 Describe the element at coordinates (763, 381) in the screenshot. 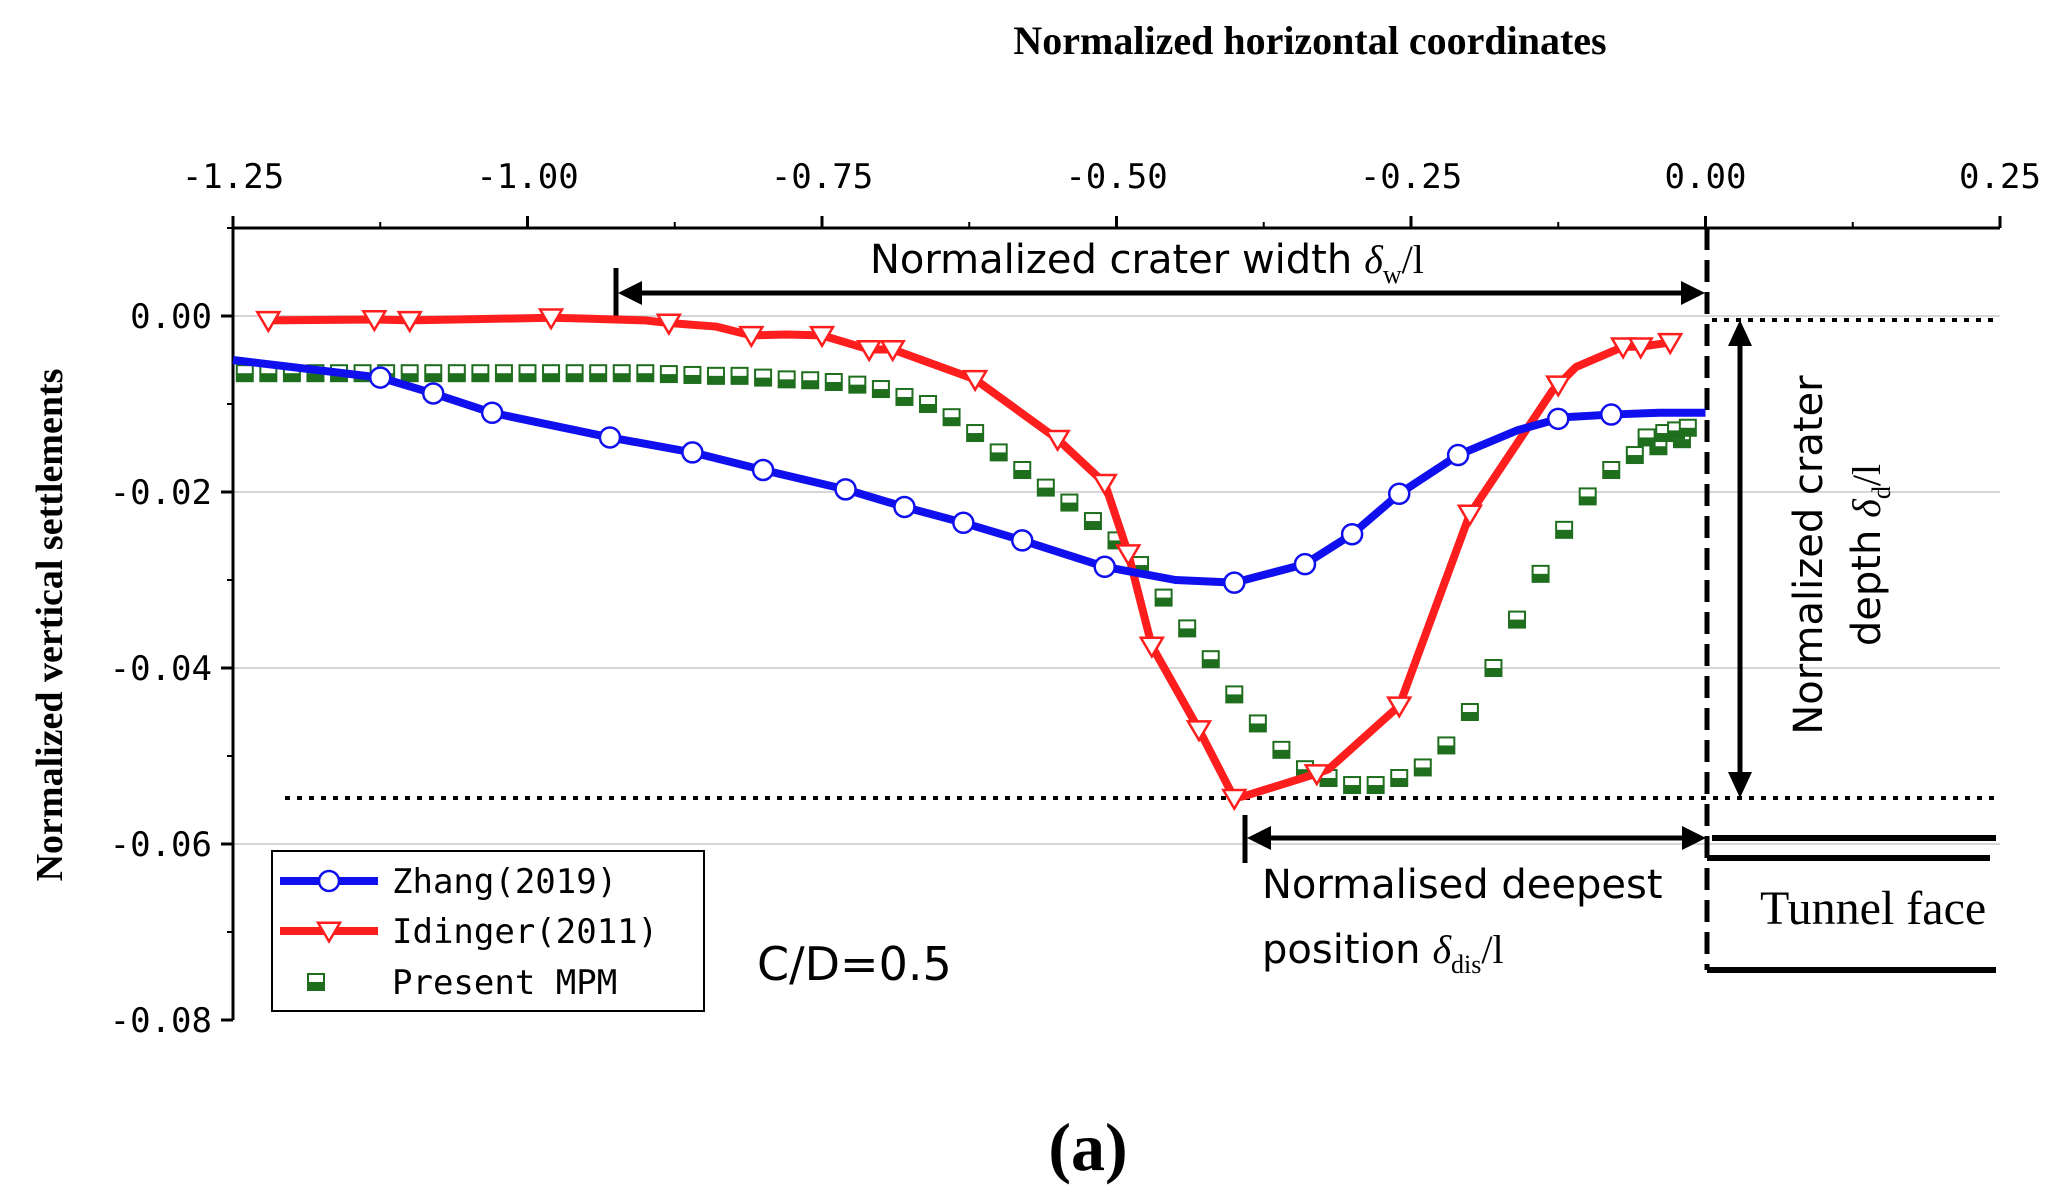

I see `mpm-point-22-fill` at that location.